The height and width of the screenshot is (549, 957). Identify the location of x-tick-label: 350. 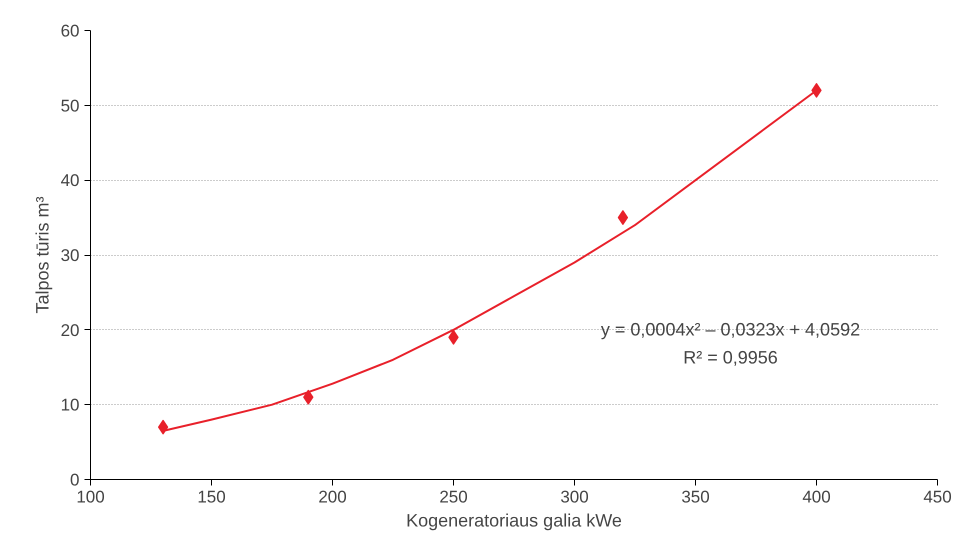
(695, 497).